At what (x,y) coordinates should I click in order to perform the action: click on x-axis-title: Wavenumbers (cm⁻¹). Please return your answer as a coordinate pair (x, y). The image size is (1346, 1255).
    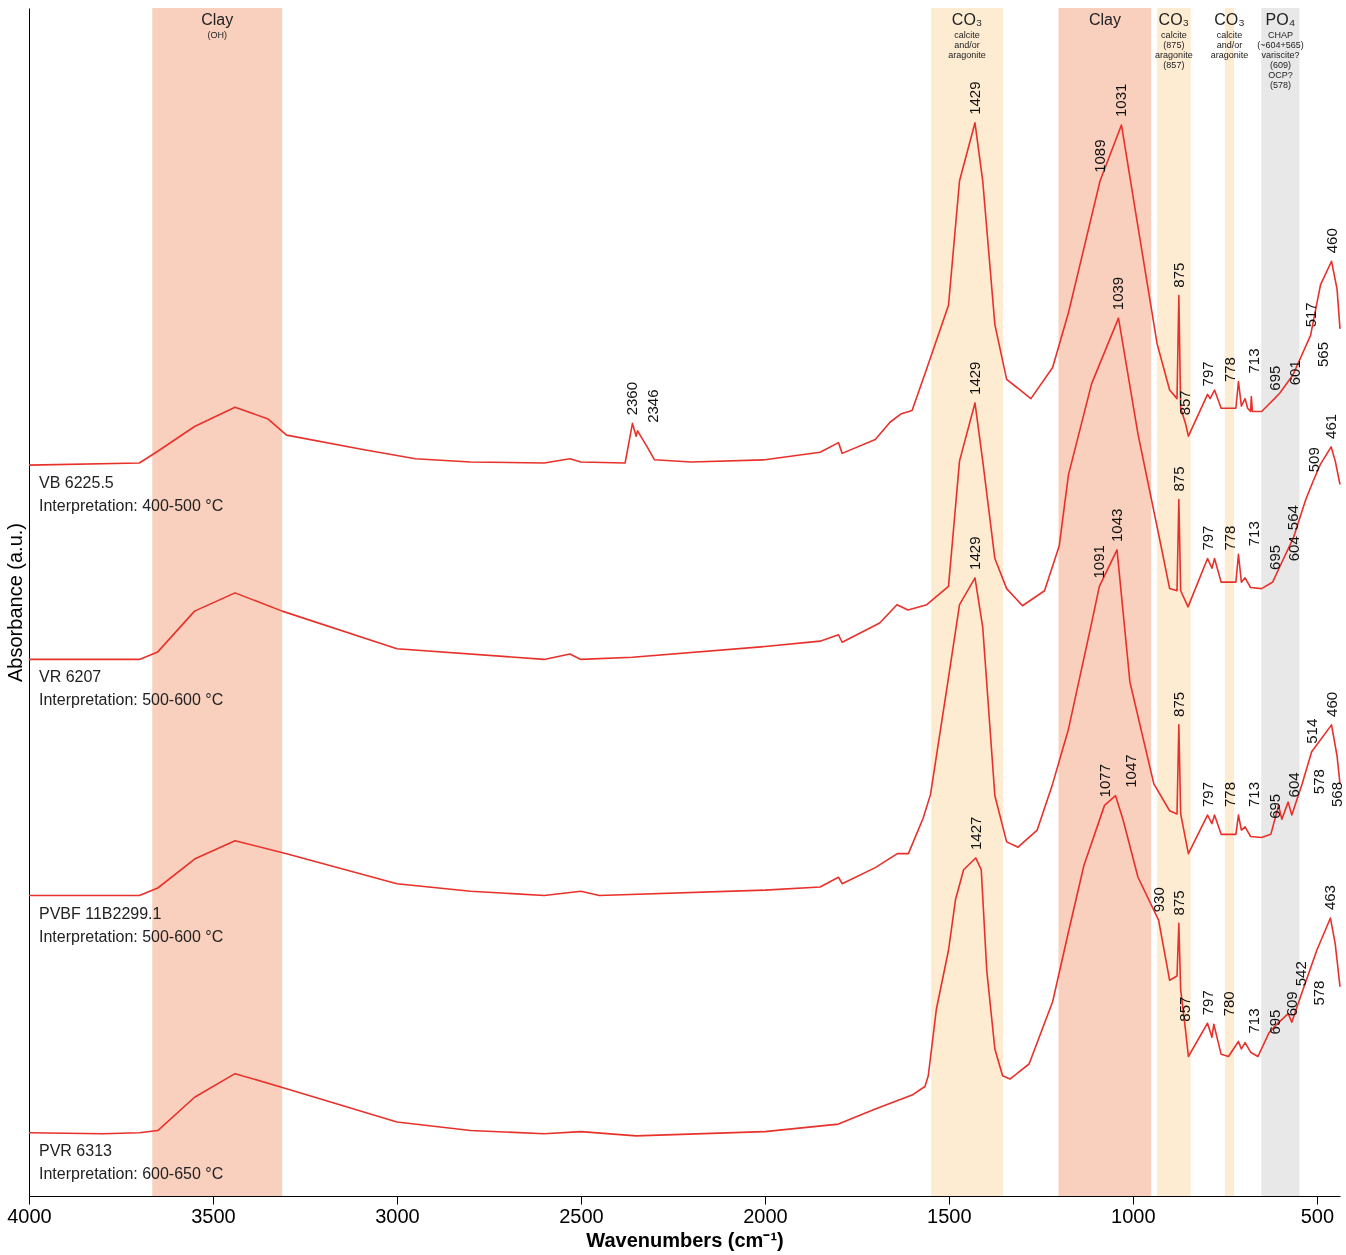
    Looking at the image, I should click on (685, 1239).